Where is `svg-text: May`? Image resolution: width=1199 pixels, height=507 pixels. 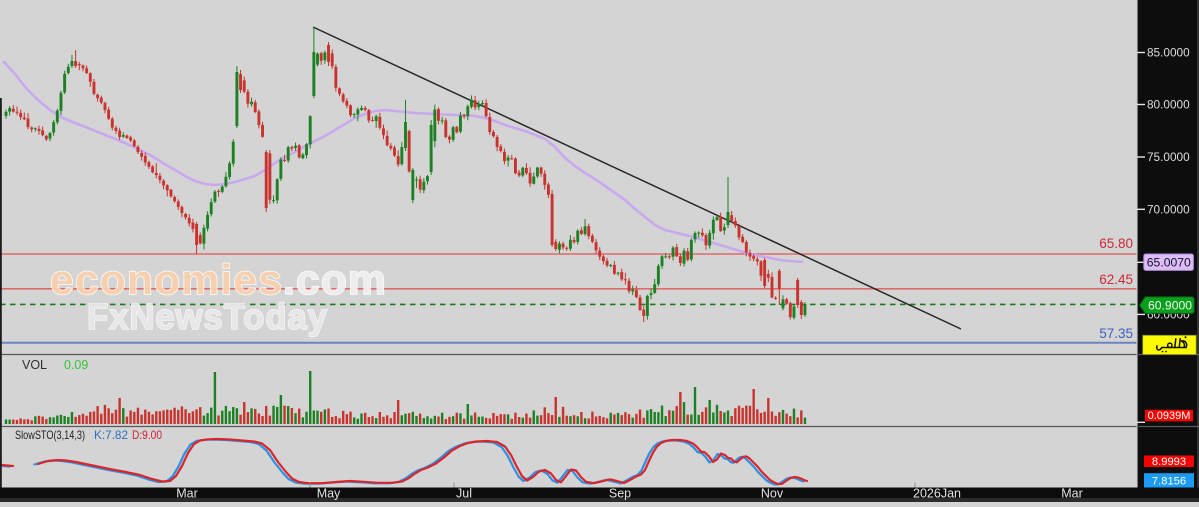 svg-text: May is located at coordinates (329, 494).